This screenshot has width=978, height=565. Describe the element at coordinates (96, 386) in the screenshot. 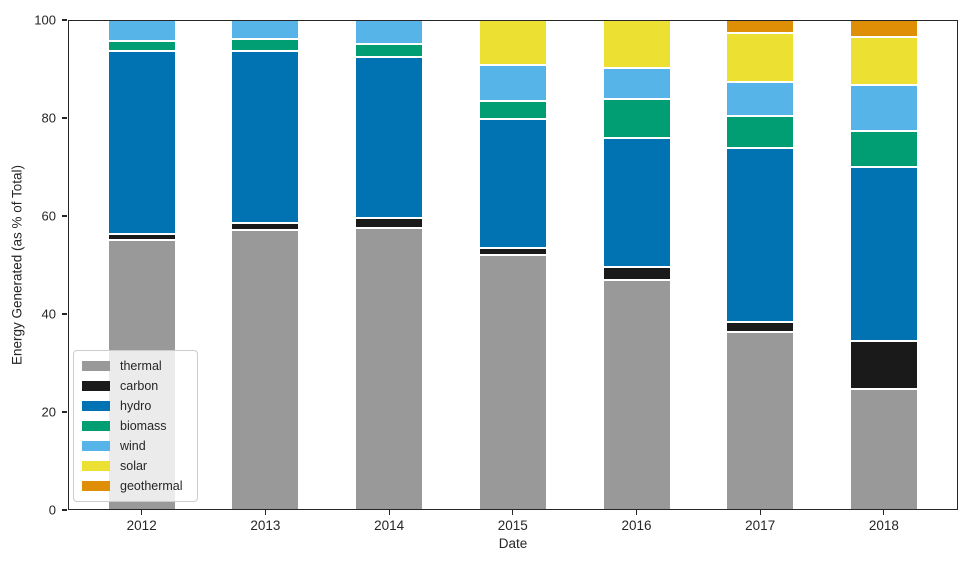

I see `legend-swatch-carbon` at that location.